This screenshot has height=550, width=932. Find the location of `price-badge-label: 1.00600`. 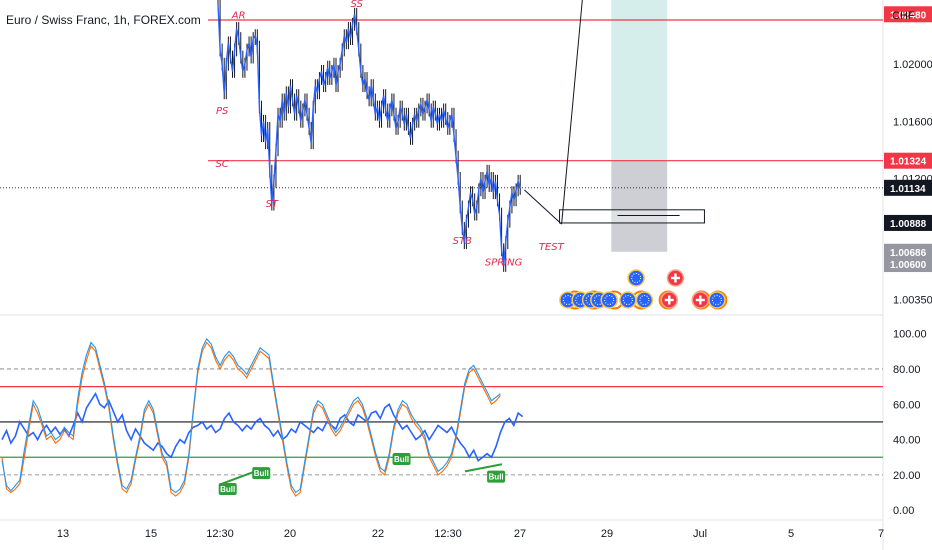

price-badge-label: 1.00600 is located at coordinates (908, 265).